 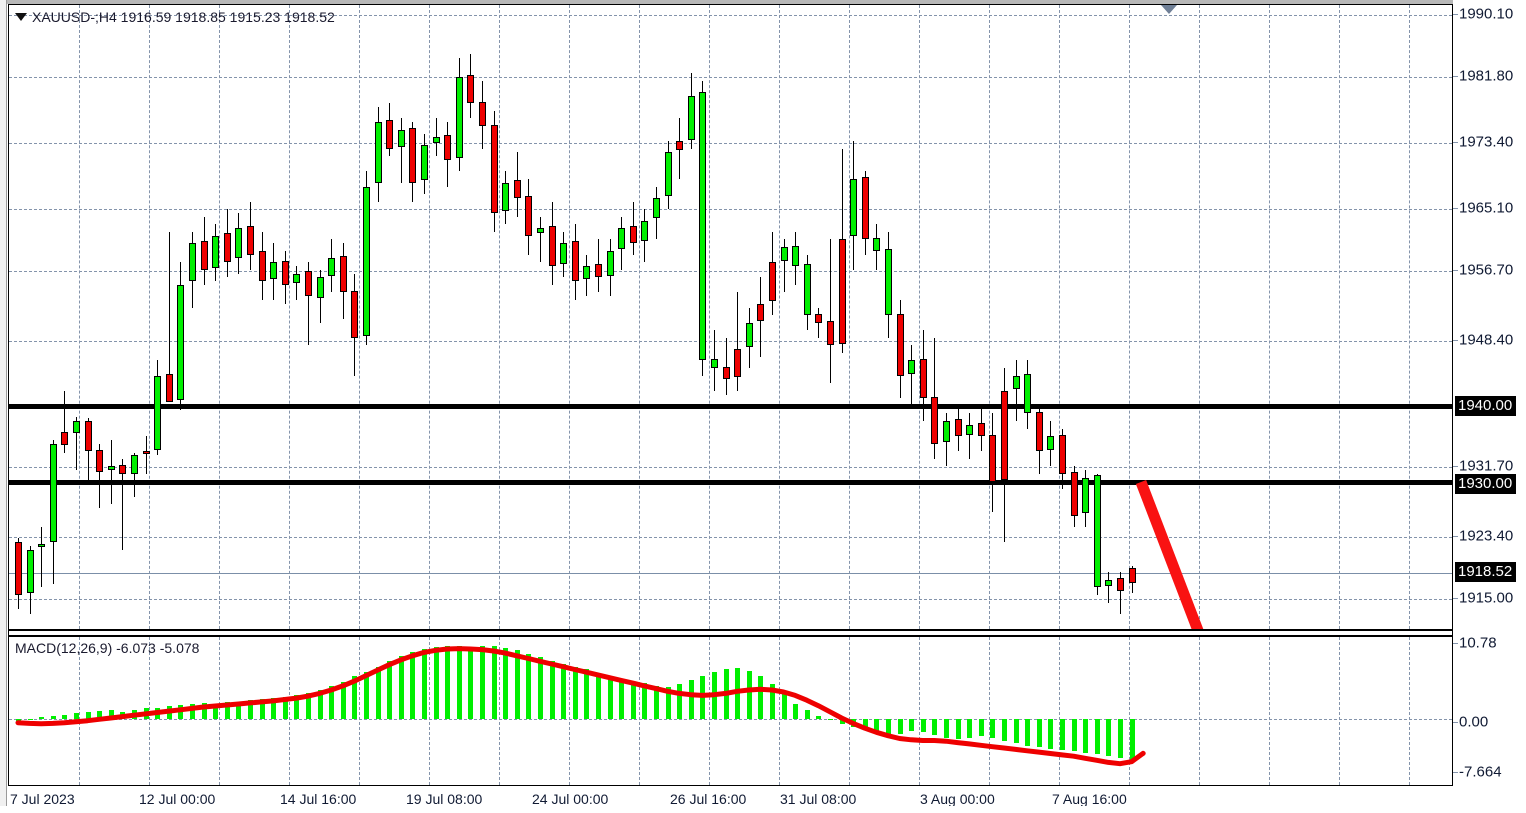 I want to click on macd-zero-line, so click(x=730, y=719).